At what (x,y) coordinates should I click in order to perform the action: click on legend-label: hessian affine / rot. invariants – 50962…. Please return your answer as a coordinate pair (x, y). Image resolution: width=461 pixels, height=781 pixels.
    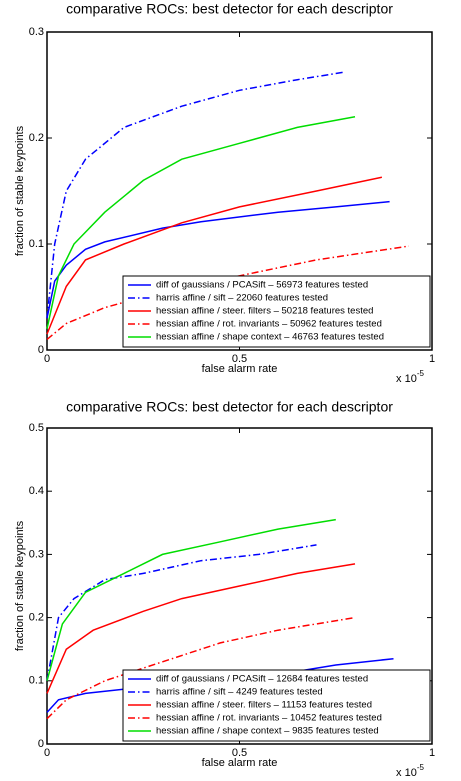
    Looking at the image, I should click on (269, 324).